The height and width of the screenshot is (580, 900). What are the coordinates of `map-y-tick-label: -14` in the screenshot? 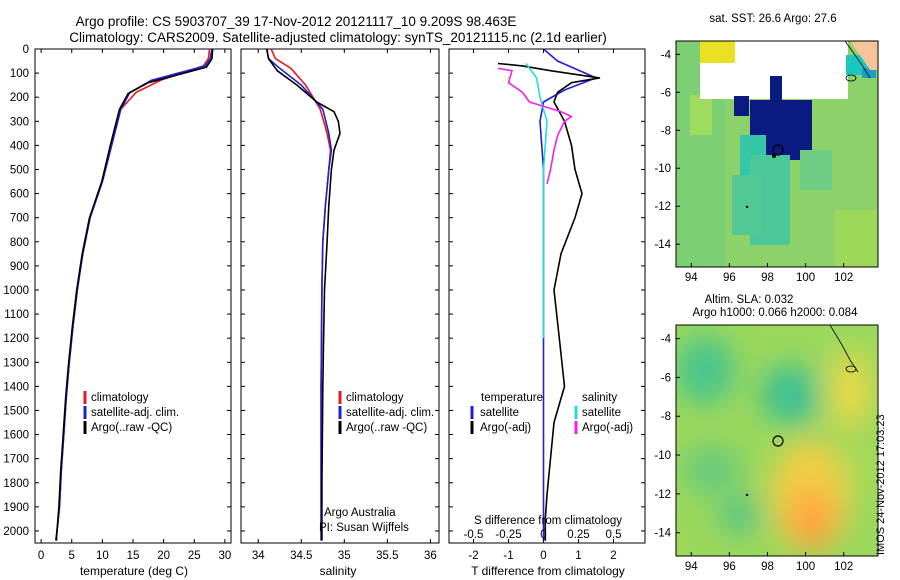 It's located at (662, 534).